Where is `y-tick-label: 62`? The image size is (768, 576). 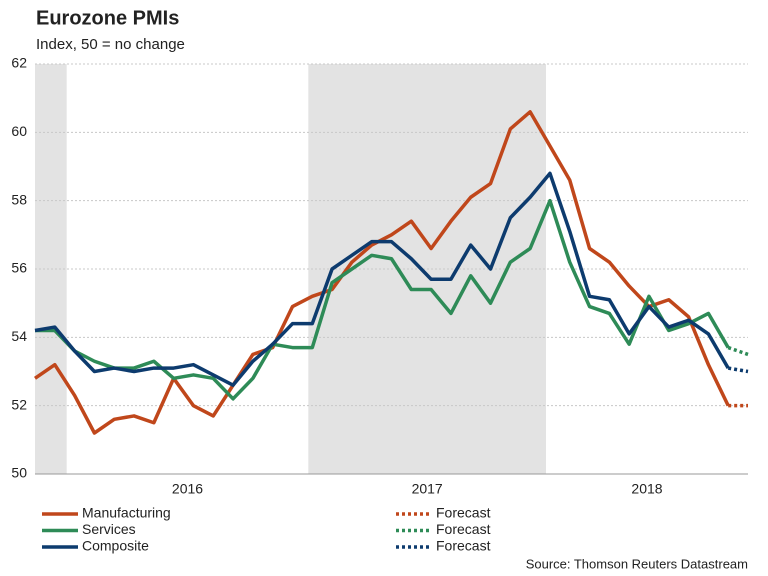
y-tick-label: 62 is located at coordinates (19, 63).